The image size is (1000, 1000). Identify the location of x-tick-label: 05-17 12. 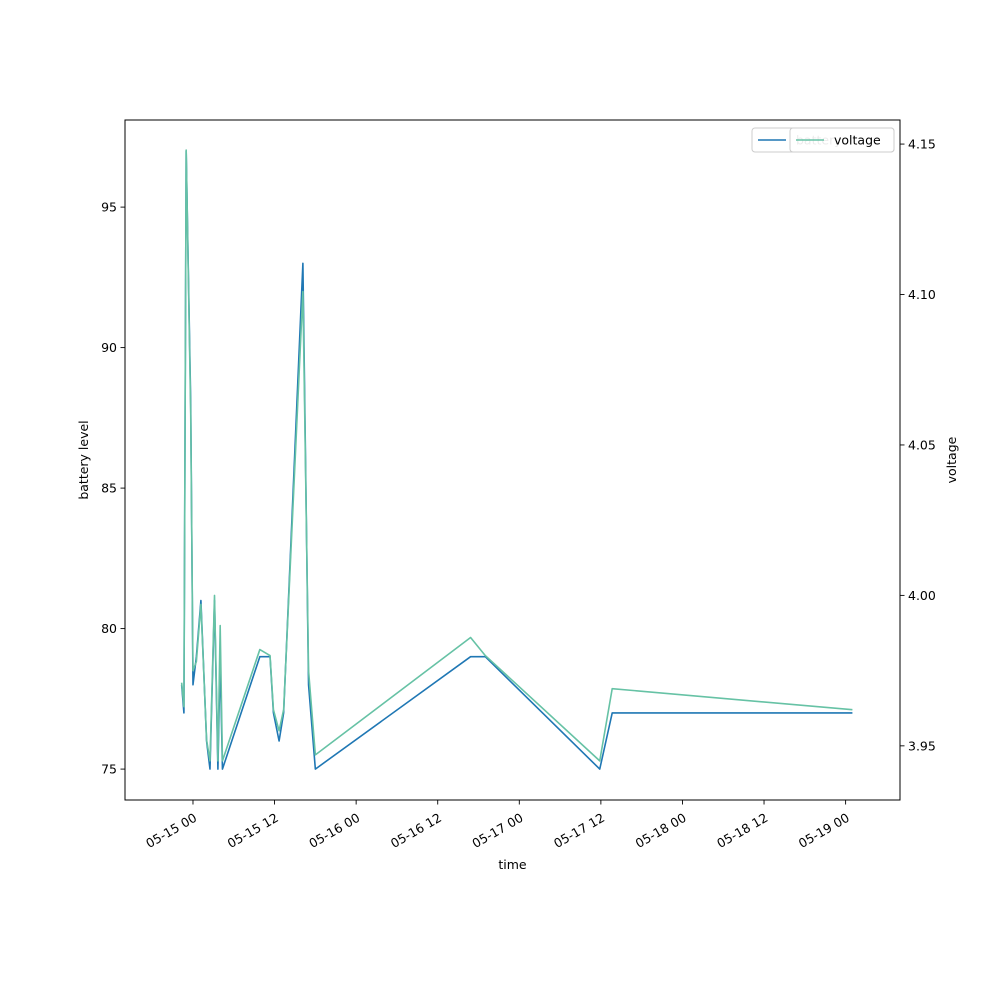
(579, 830).